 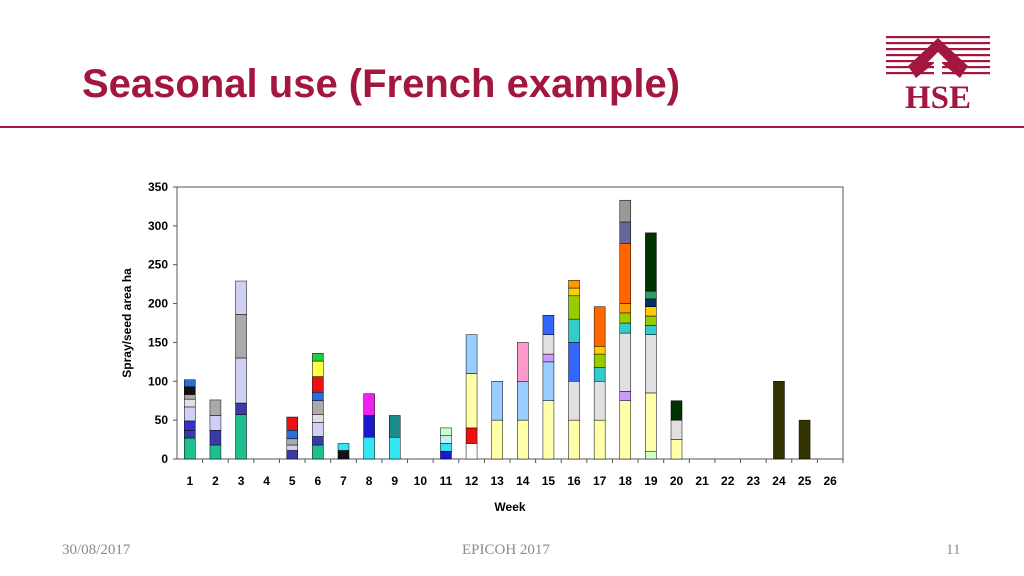 What do you see at coordinates (158, 304) in the screenshot?
I see `y-tick-label: 200` at bounding box center [158, 304].